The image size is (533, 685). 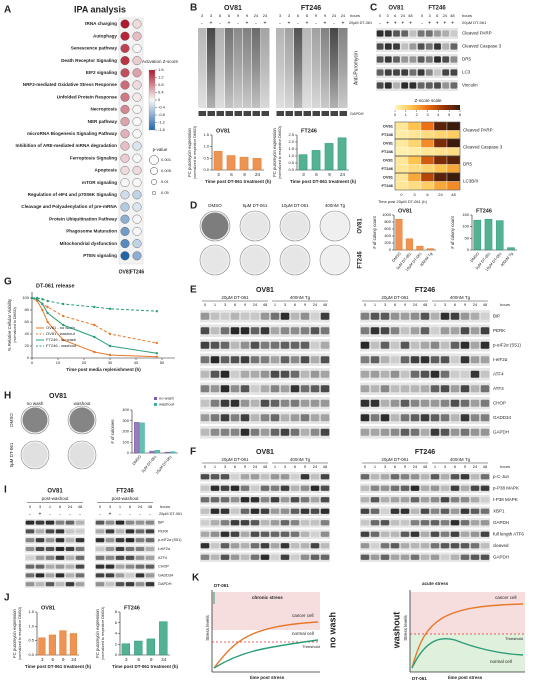 I want to click on plate, so click(x=255, y=226).